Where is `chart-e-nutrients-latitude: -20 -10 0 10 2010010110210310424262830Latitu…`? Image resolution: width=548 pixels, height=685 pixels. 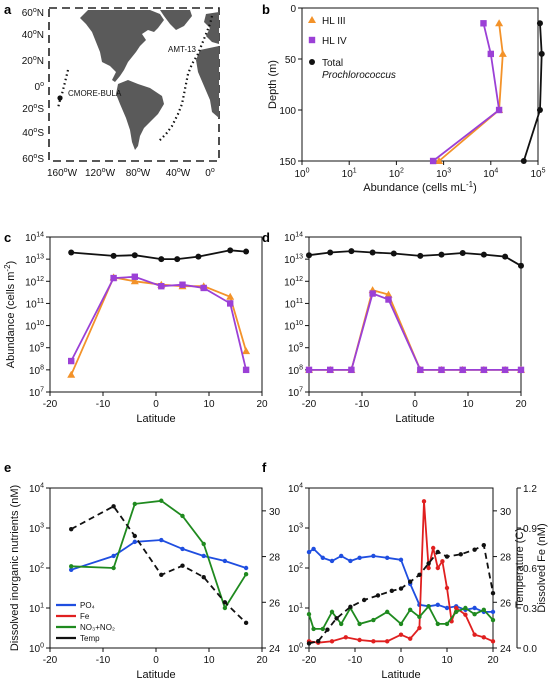
chart-e-nutrients-latitude: -20 -10 0 10 2010010110210310424262830Latitu… is located at coordinates (145, 582).